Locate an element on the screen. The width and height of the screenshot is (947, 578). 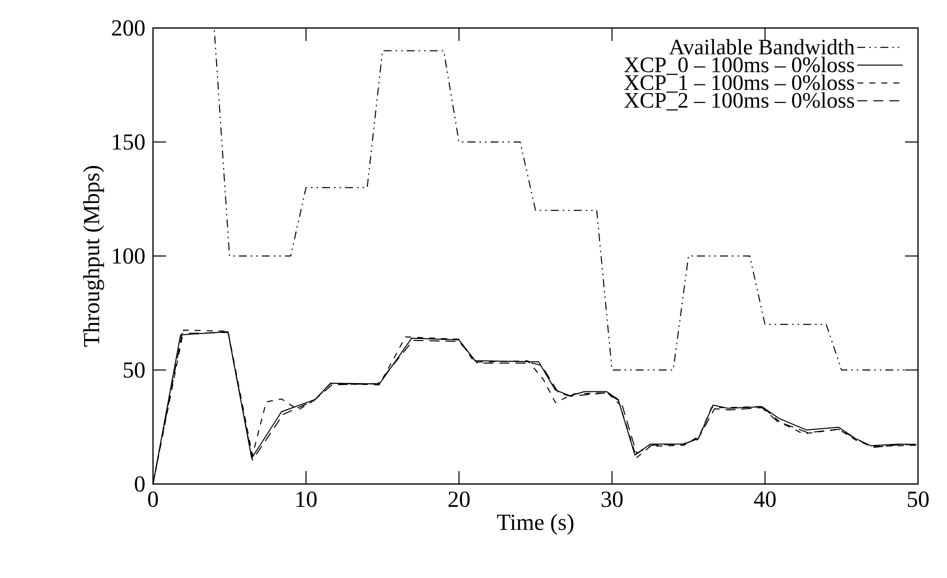
x-tick-label: 20 is located at coordinates (459, 500).